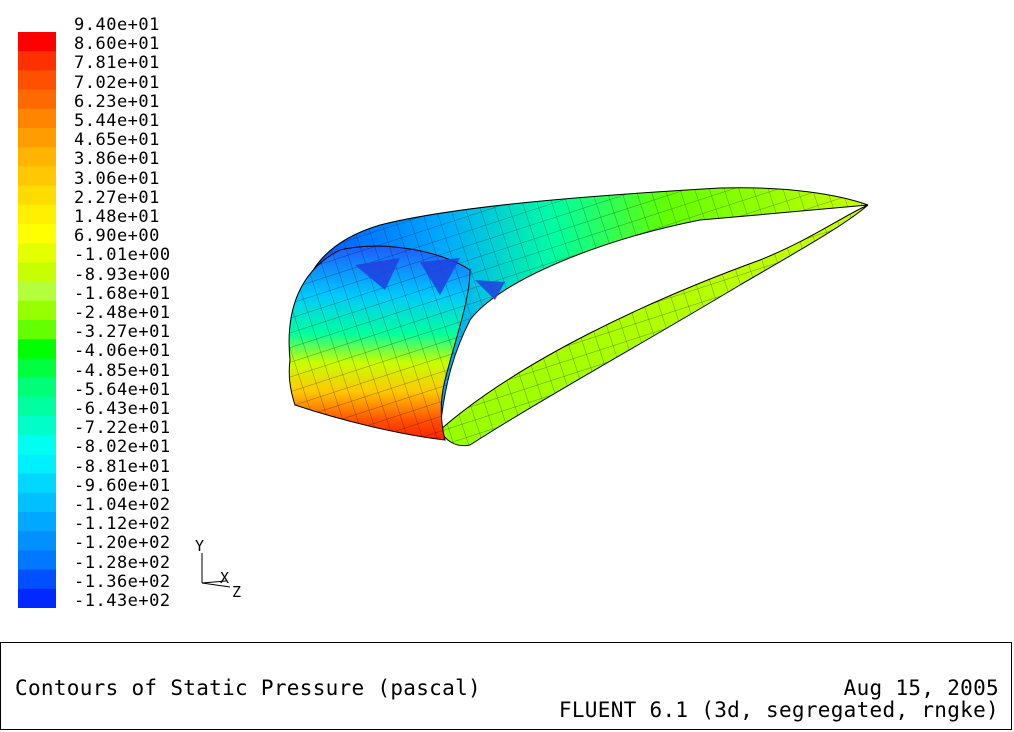 This screenshot has width=1014, height=732. Describe the element at coordinates (117, 101) in the screenshot. I see `legend-label: 6.23e+01` at that location.